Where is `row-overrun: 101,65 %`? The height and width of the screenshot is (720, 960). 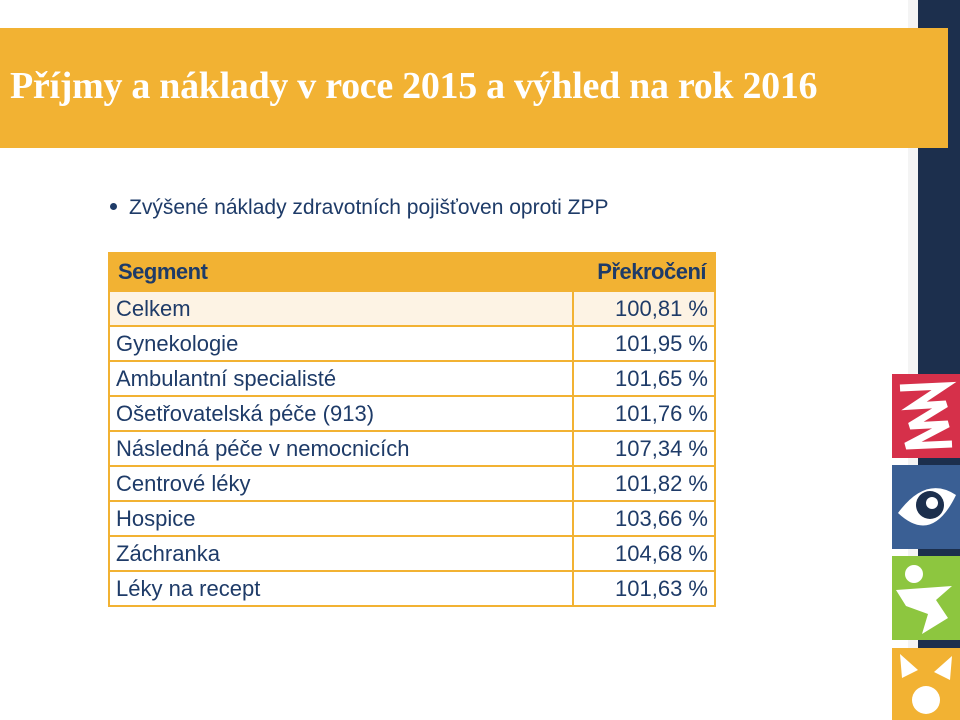 row-overrun: 101,65 % is located at coordinates (644, 378).